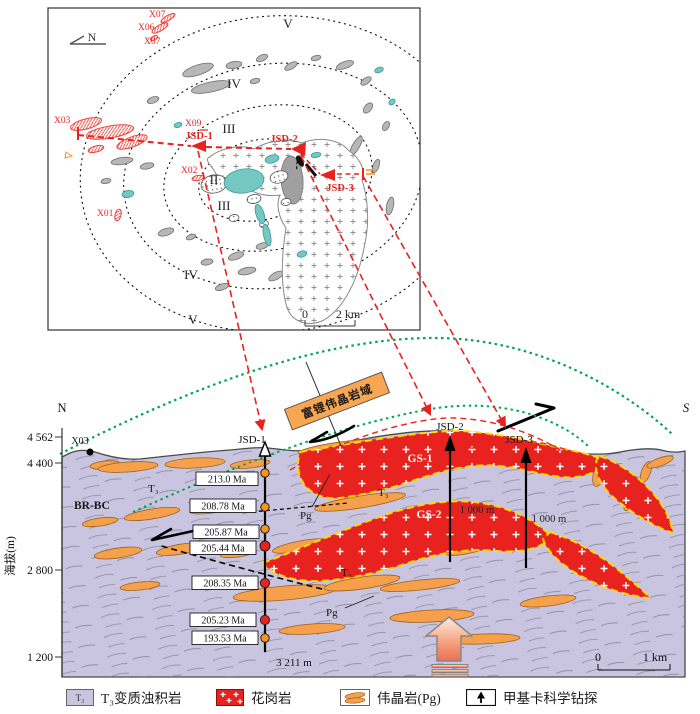 The image size is (700, 714). I want to click on map-north-label: N, so click(92, 37).